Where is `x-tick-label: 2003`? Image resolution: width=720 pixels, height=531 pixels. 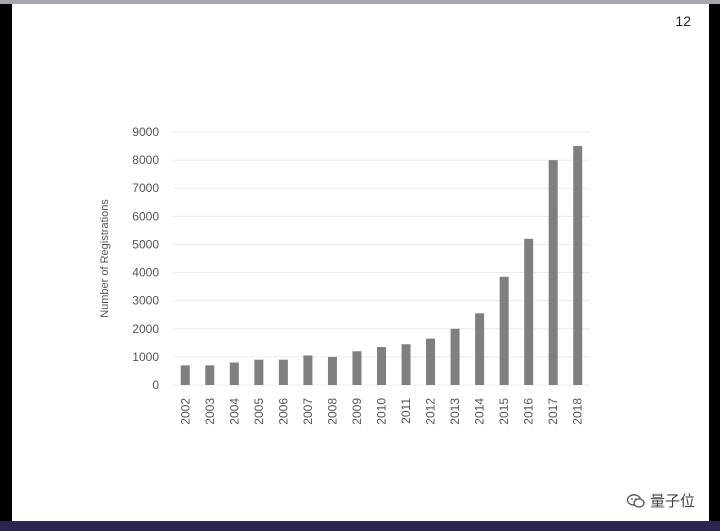
x-tick-label: 2003 is located at coordinates (210, 411).